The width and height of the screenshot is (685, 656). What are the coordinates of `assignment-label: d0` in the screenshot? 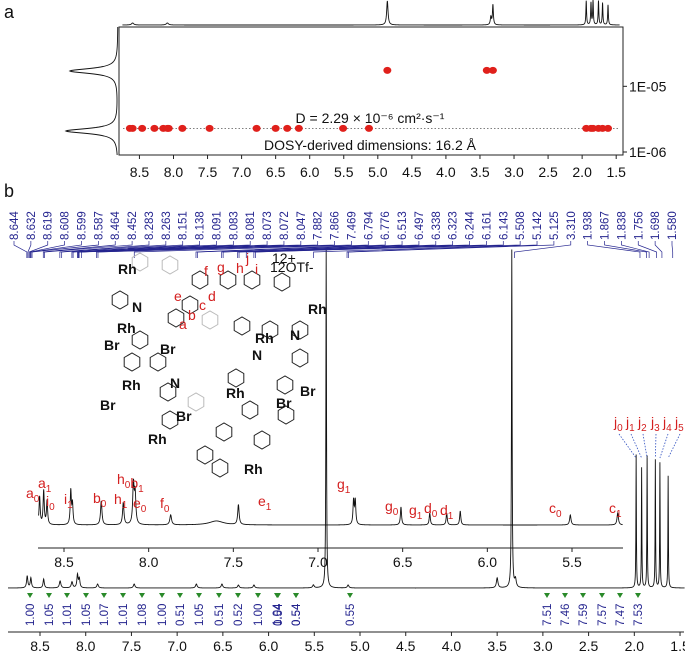 It's located at (431, 510).